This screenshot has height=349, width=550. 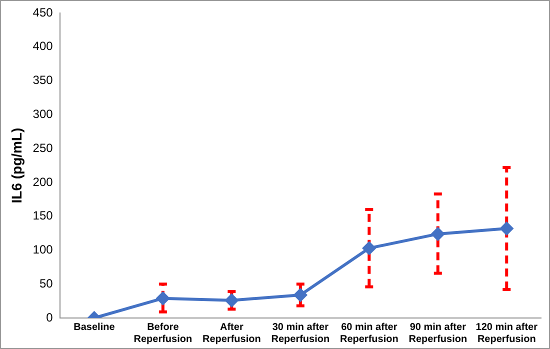 I want to click on x-tick-label: 60 min after Reperfusion, so click(x=369, y=333).